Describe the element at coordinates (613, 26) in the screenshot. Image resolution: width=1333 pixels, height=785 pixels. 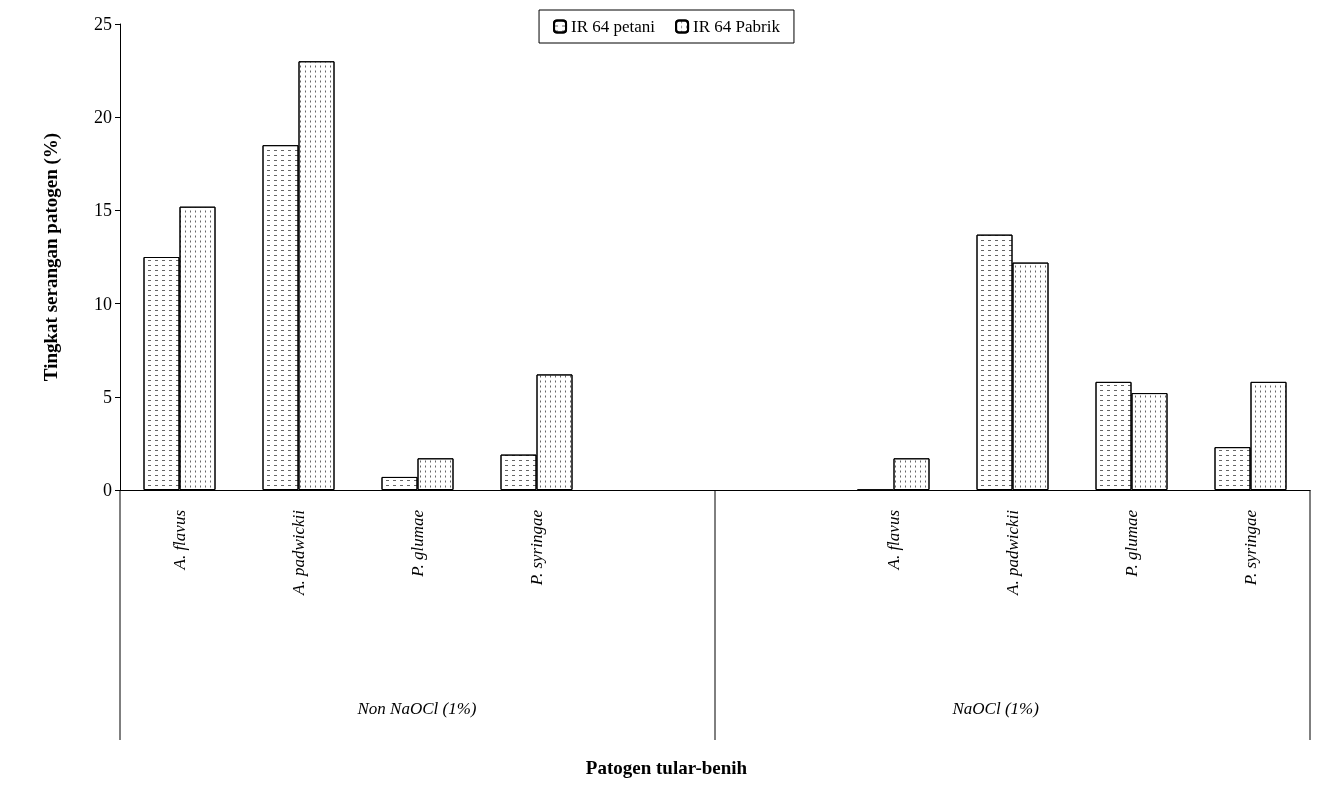
I see `legend-label: IR 64 petani` at that location.